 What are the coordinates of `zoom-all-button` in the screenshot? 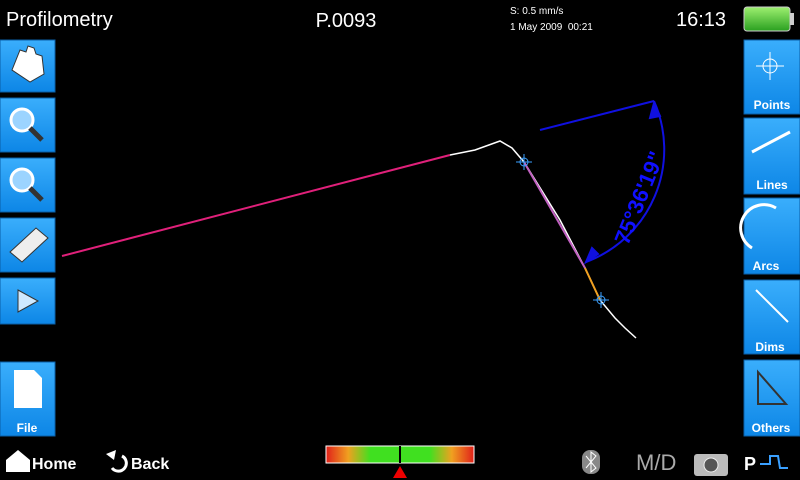 It's located at (28, 185).